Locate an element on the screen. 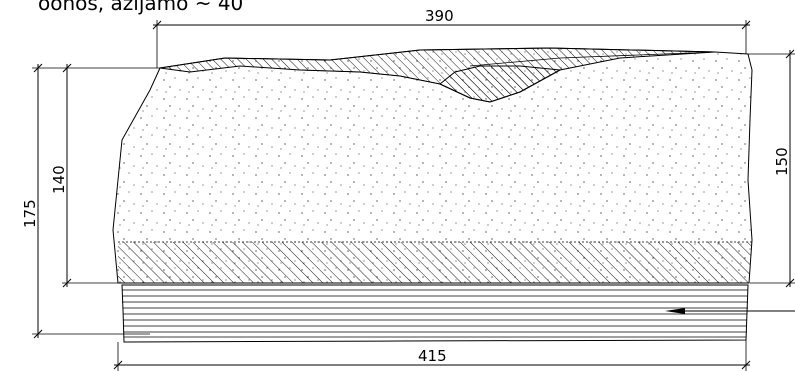  dimension-top: 390 is located at coordinates (451, 37).